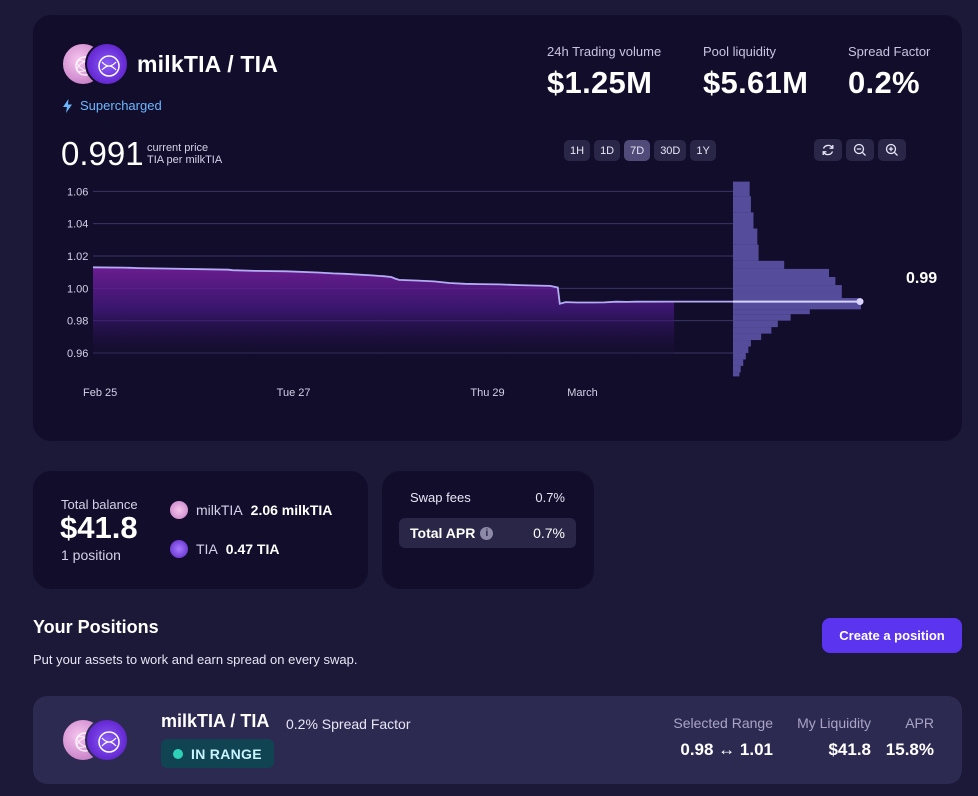 This screenshot has width=978, height=796. I want to click on my-liquidity-label: My Liquidity, so click(834, 723).